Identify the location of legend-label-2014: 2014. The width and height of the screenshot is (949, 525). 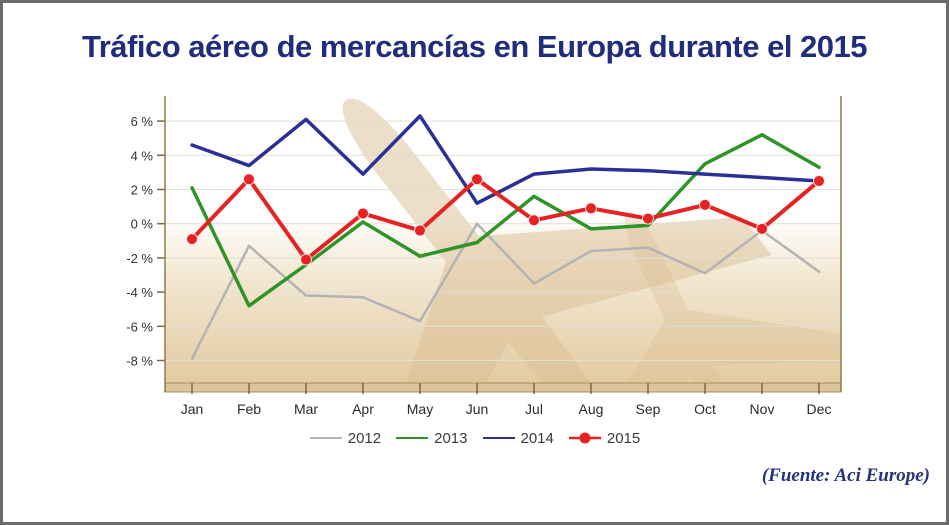
(537, 438).